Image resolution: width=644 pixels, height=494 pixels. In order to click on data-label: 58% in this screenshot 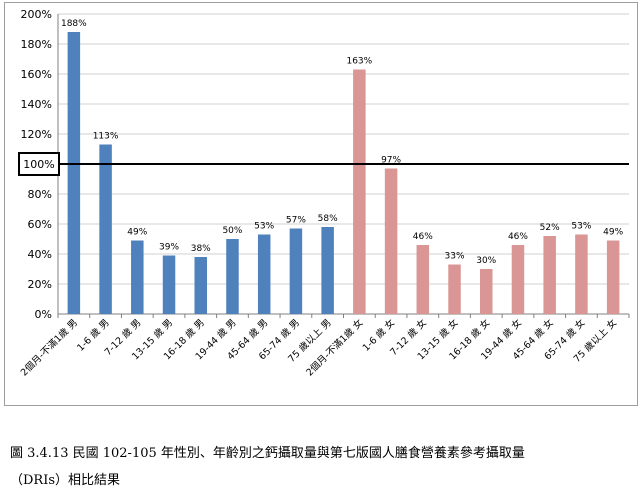, I will do `click(328, 219)`.